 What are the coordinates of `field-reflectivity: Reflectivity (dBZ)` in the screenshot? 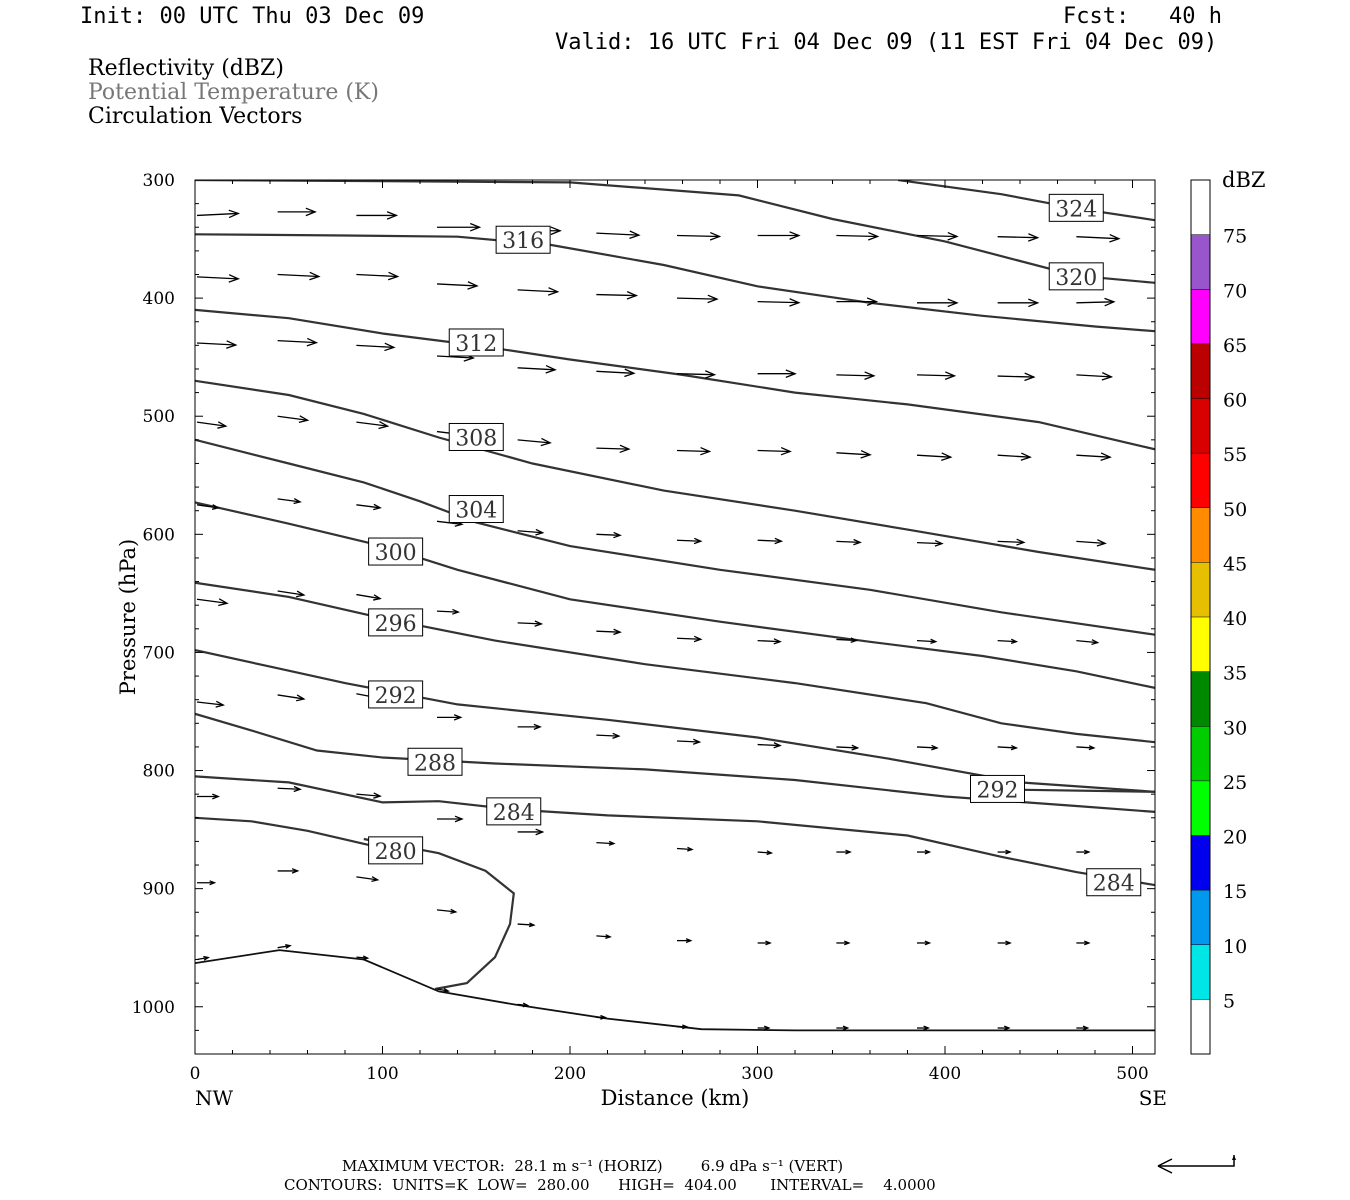 It's located at (186, 68).